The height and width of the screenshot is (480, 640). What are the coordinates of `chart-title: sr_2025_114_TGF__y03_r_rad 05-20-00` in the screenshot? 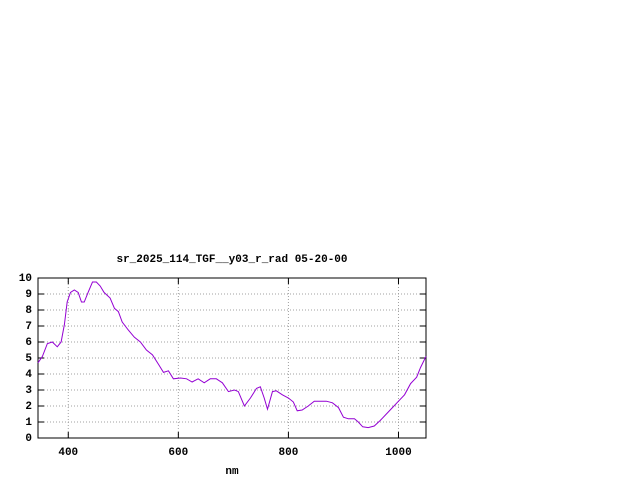 It's located at (231, 260).